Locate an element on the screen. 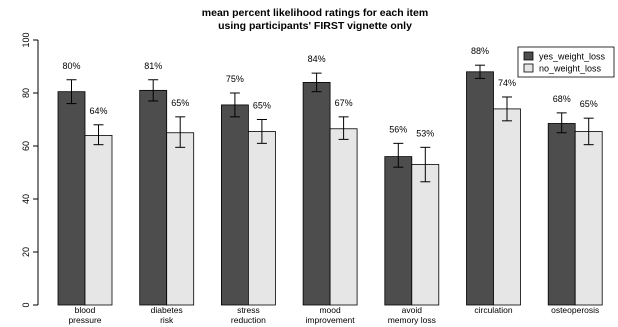 The width and height of the screenshot is (618, 327). category-label: stress is located at coordinates (248, 310).